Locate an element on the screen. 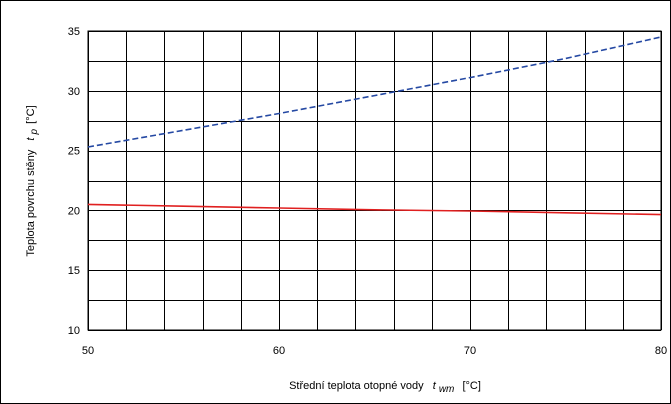 The image size is (671, 404). x-tick-label: 80 is located at coordinates (661, 351).